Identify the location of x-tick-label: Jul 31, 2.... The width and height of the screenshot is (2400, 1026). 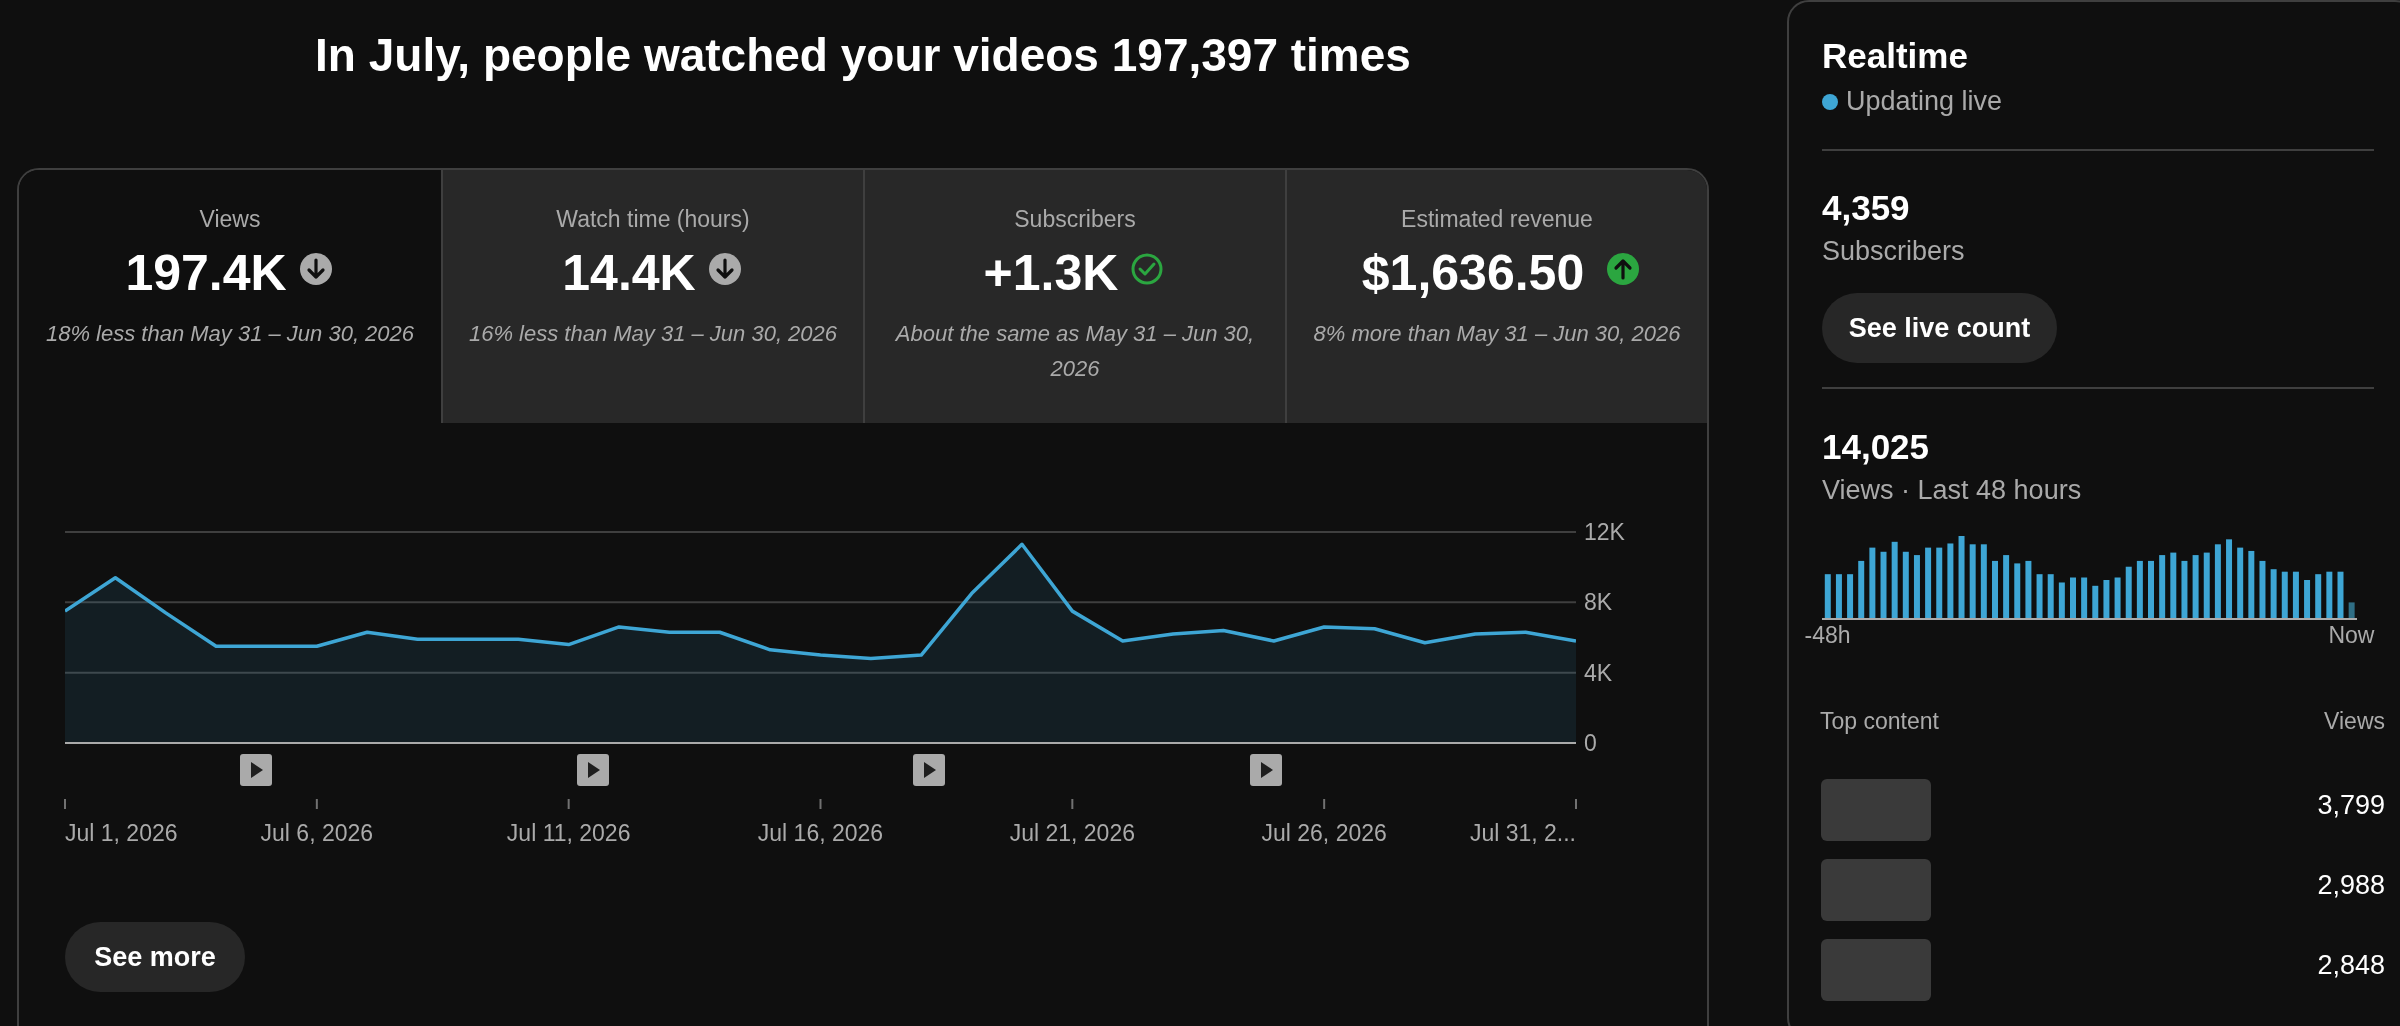
(1522, 833).